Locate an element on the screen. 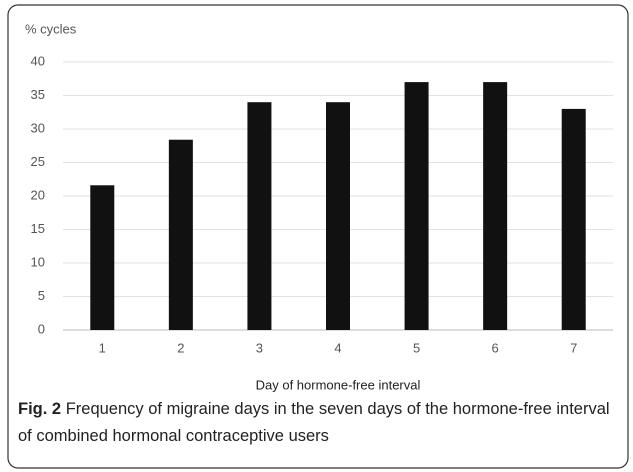 The image size is (633, 472). y-tick-label: 40 is located at coordinates (38, 60).